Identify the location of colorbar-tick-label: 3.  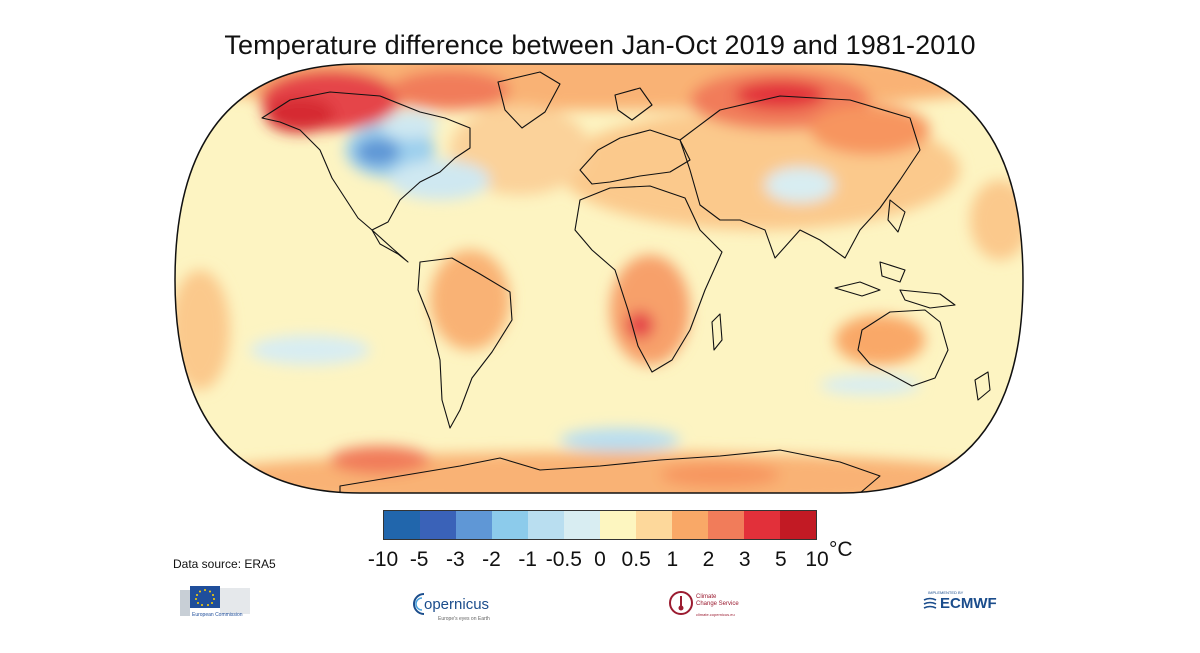
(744, 559).